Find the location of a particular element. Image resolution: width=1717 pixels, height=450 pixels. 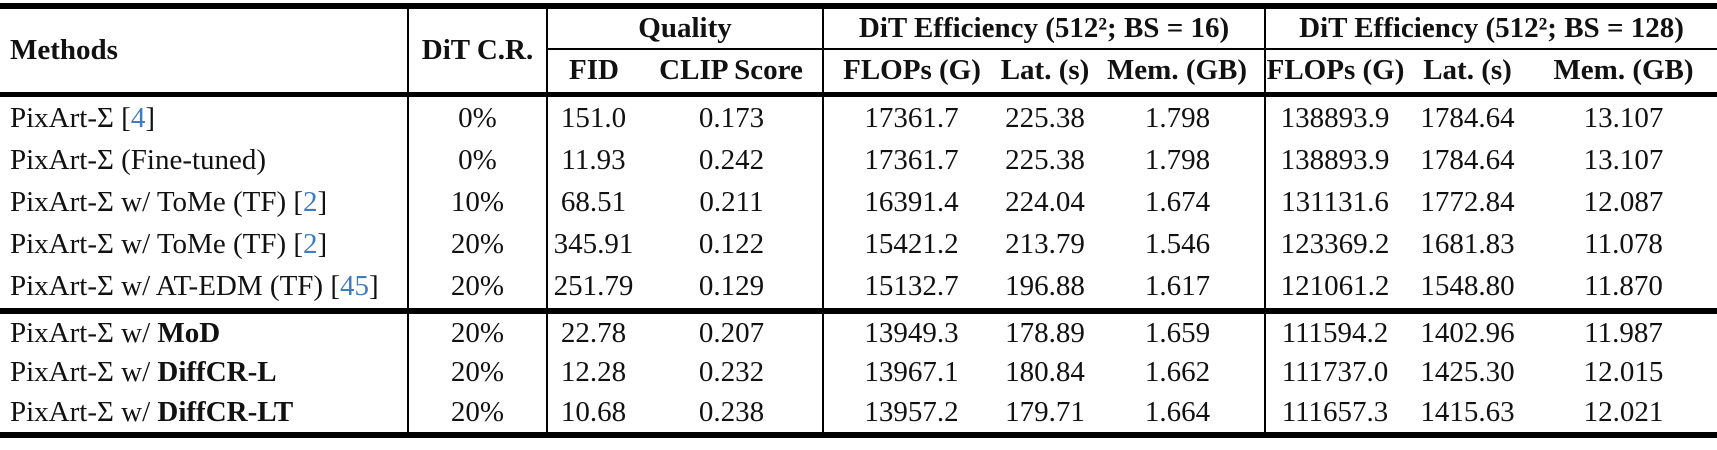

dit-cr-cell: 10% is located at coordinates (477, 201).